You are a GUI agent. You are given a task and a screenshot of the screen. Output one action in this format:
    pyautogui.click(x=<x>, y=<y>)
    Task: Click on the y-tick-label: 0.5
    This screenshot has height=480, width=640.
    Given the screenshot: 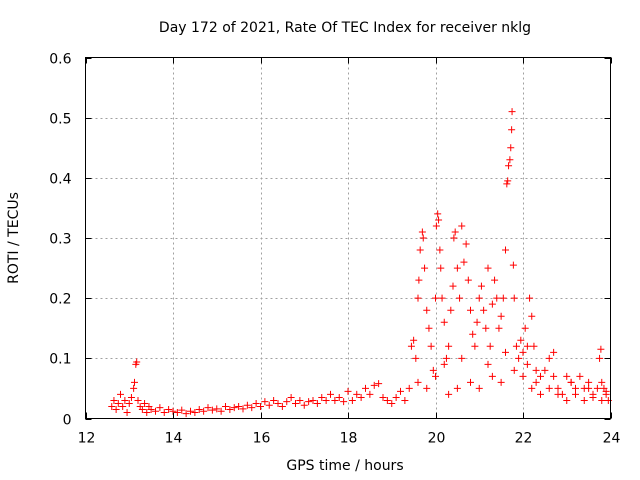 What is the action you would take?
    pyautogui.click(x=60, y=120)
    